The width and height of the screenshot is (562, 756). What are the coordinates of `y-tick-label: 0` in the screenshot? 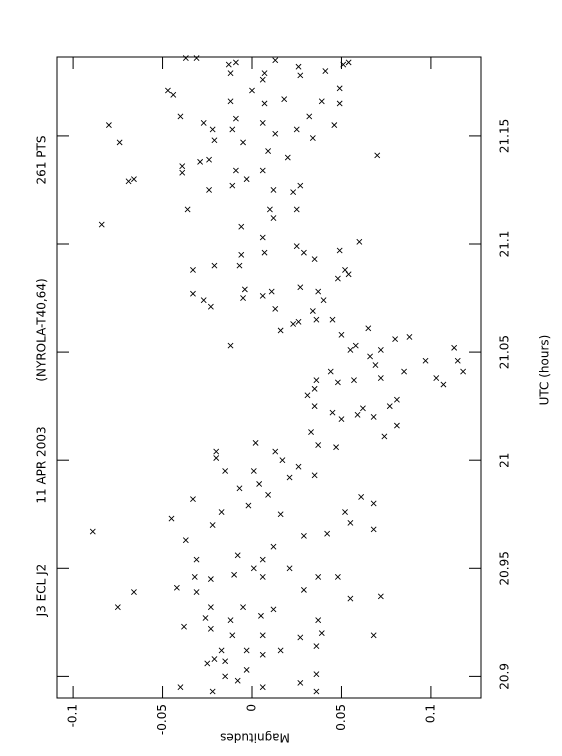 It's located at (252, 708).